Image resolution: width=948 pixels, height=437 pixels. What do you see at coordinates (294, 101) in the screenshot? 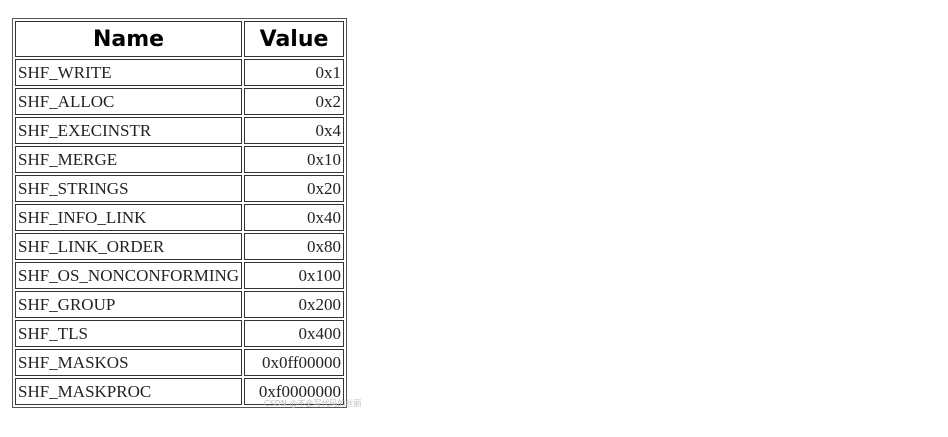
I see `flag-value-cell: 0x2` at bounding box center [294, 101].